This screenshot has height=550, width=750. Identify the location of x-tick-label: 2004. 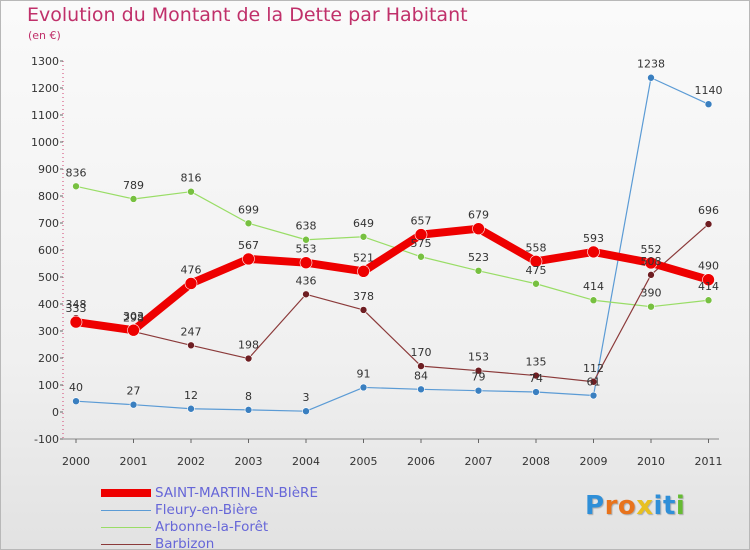
(306, 461).